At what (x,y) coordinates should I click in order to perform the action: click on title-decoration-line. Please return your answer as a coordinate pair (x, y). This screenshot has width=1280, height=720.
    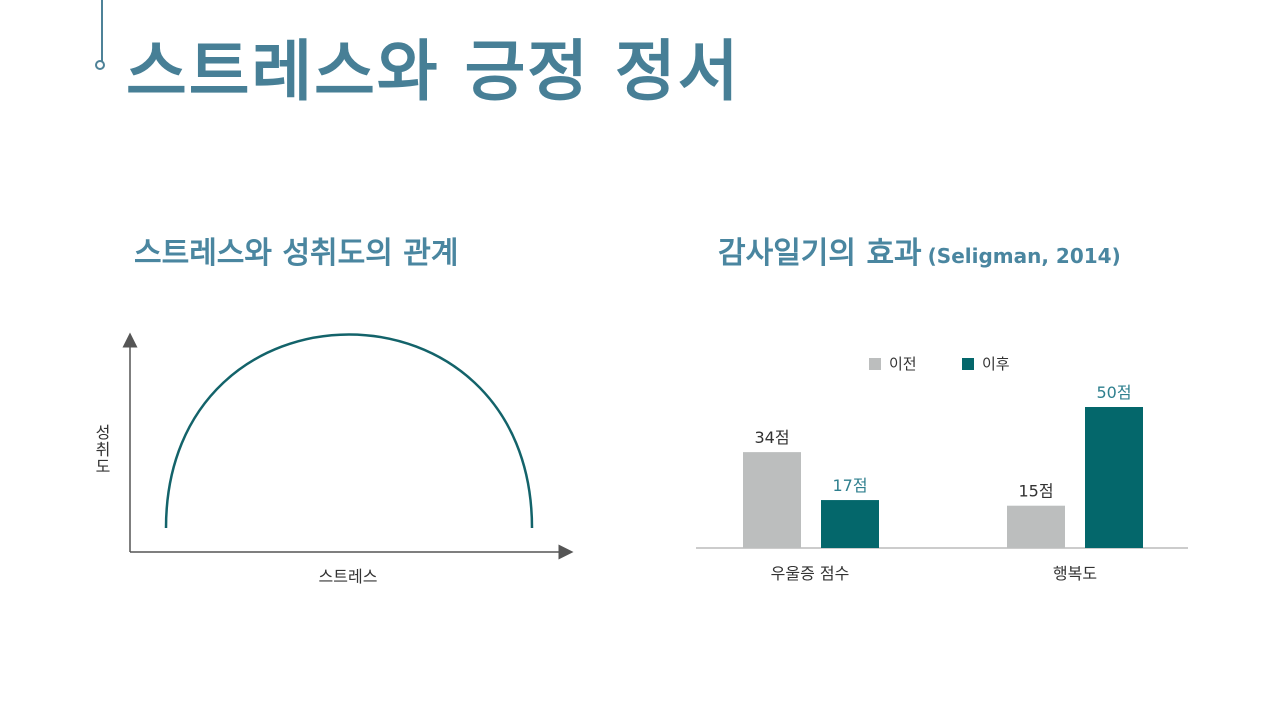
    Looking at the image, I should click on (102, 31).